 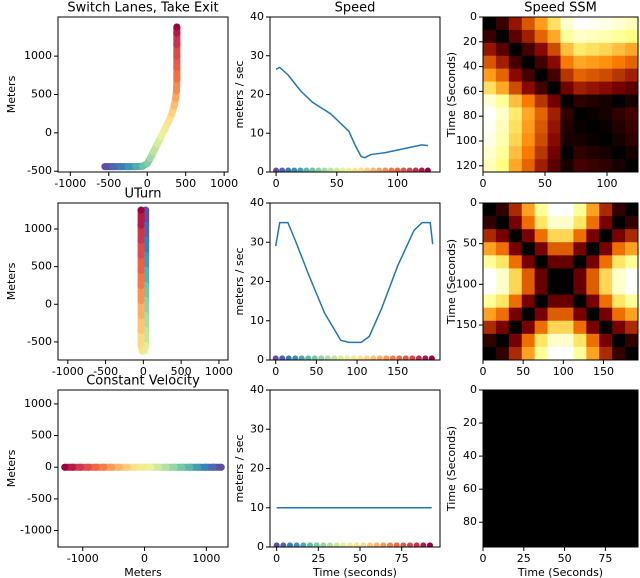 What do you see at coordinates (38, 228) in the screenshot?
I see `y-tick-label: 1000` at bounding box center [38, 228].